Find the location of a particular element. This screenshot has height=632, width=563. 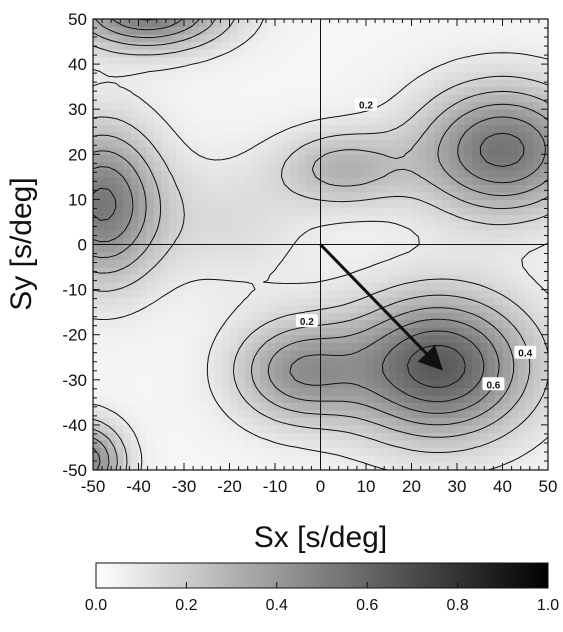

x-tick-label: 30 is located at coordinates (457, 486).